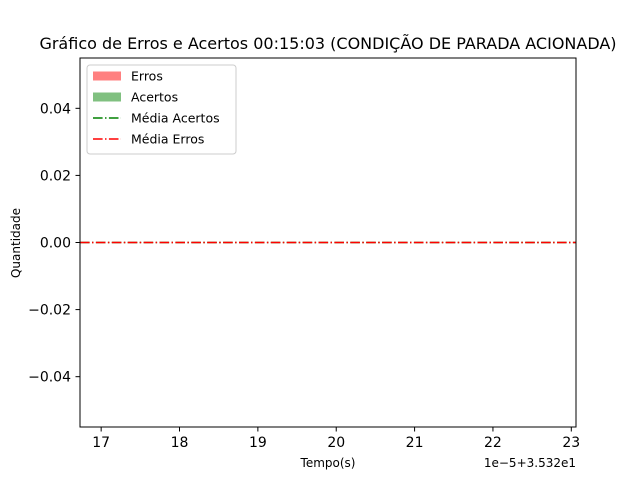  What do you see at coordinates (107, 97) in the screenshot?
I see `legend-swatch-acertos` at bounding box center [107, 97].